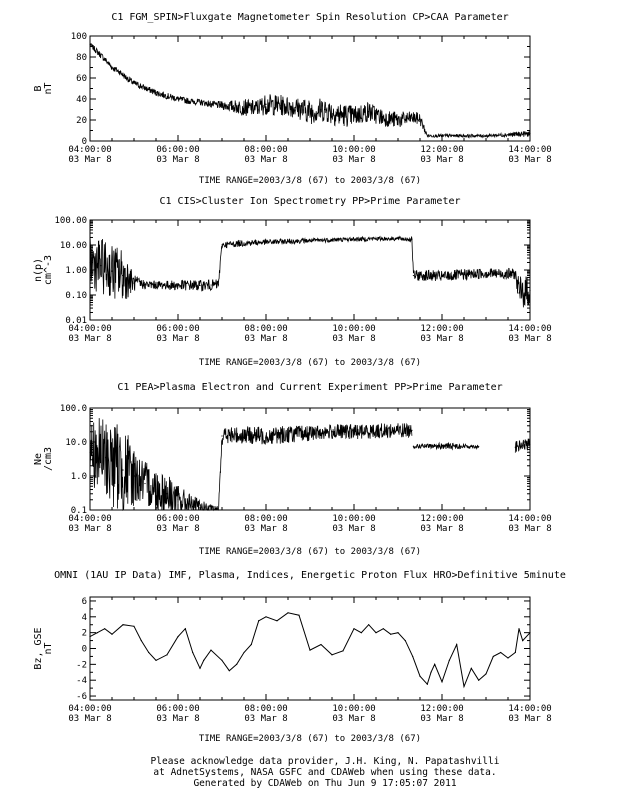 This screenshot has width=640, height=800. I want to click on x-tick-label: 10:00:00, so click(353, 709).